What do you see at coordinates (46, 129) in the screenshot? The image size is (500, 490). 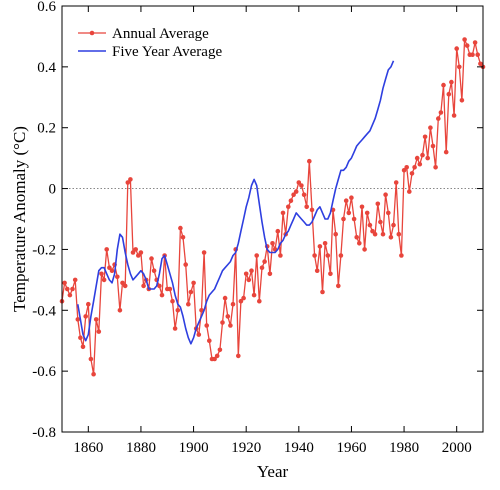 I see `y-tick-label: 0.2` at bounding box center [46, 129].